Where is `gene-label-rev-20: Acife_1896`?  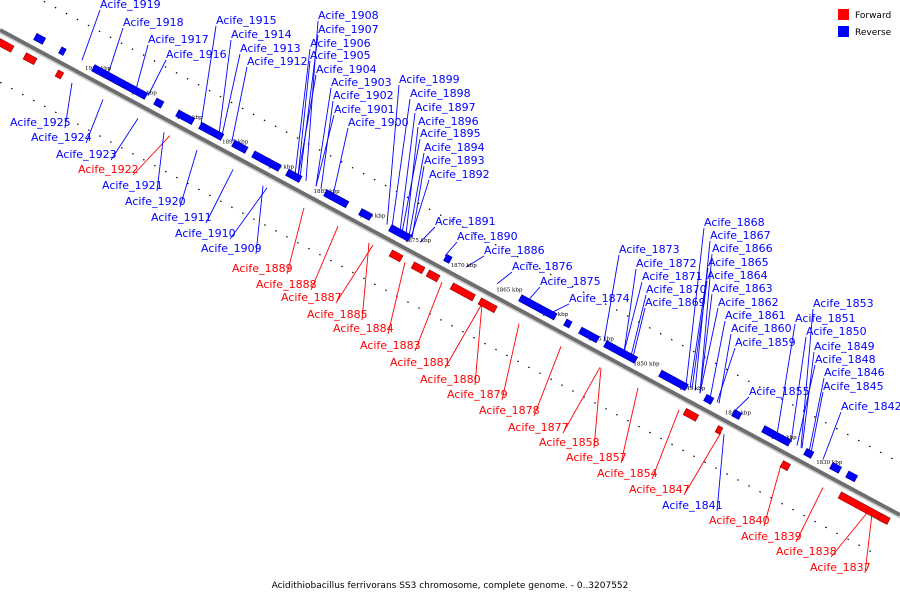
gene-label-rev-20: Acife_1896 is located at coordinates (448, 121).